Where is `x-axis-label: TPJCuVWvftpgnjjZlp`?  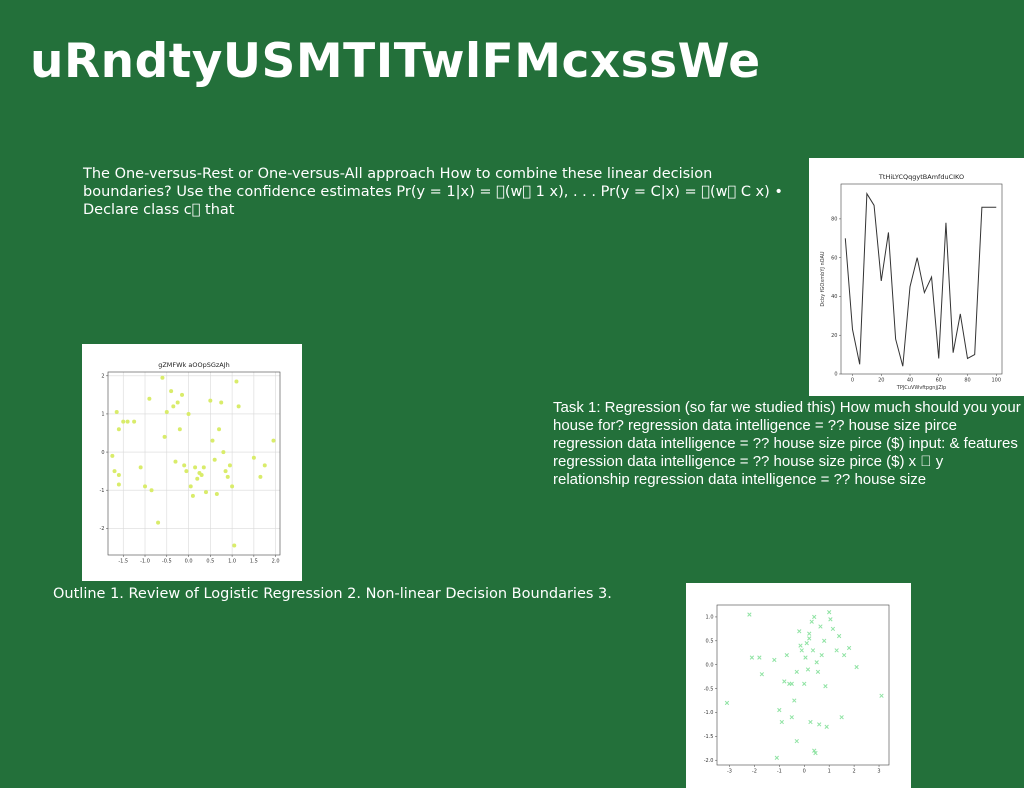 x-axis-label: TPJCuVWvftpgnjjZlp is located at coordinates (921, 388).